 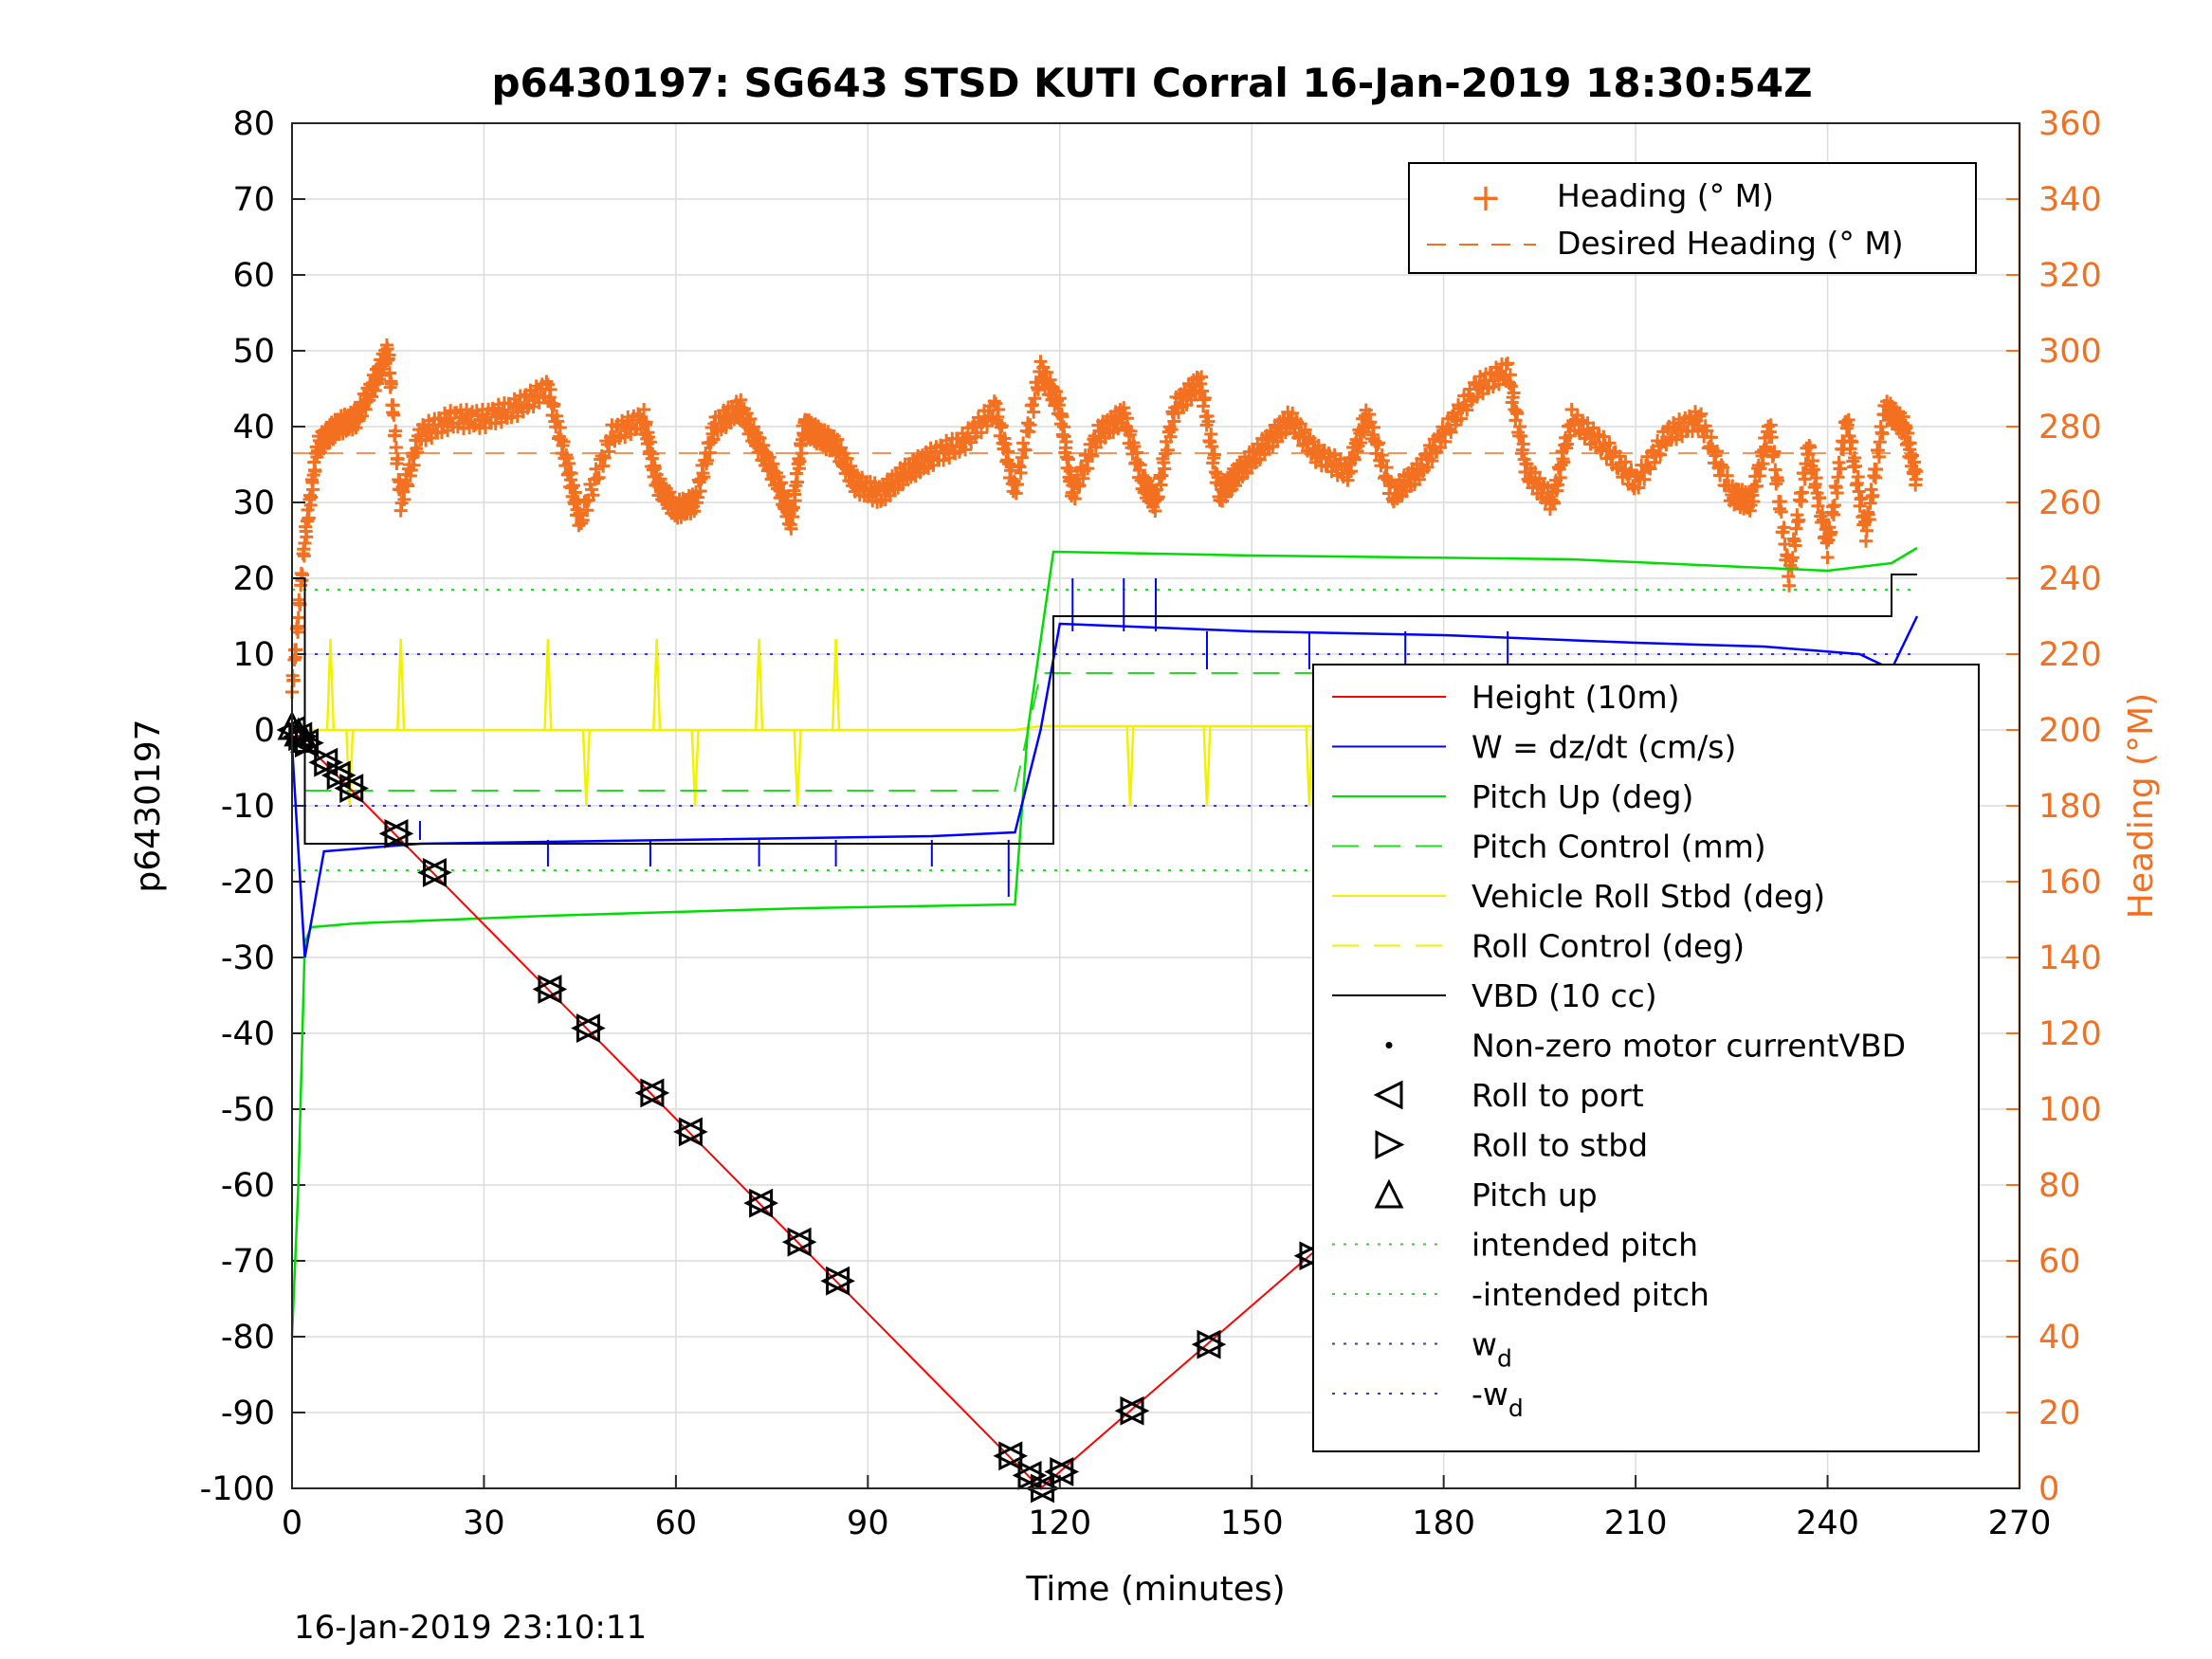 What do you see at coordinates (676, 1523) in the screenshot?
I see `x-tick-label: 60` at bounding box center [676, 1523].